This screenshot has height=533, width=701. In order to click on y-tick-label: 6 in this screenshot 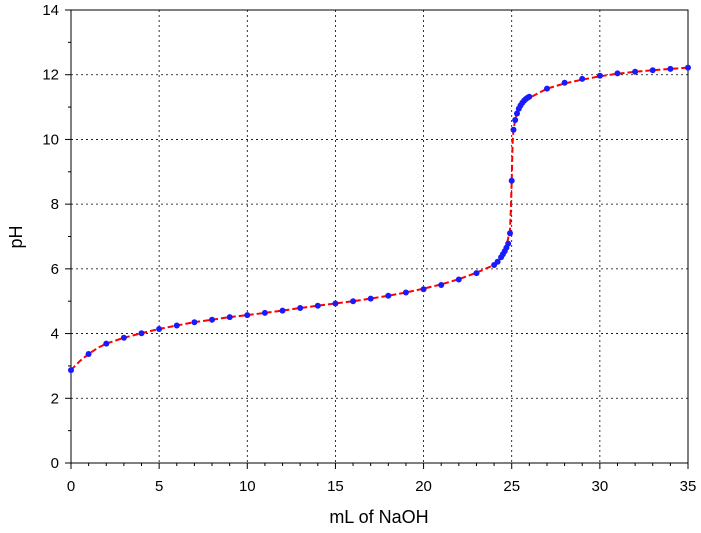, I will do `click(55, 269)`.